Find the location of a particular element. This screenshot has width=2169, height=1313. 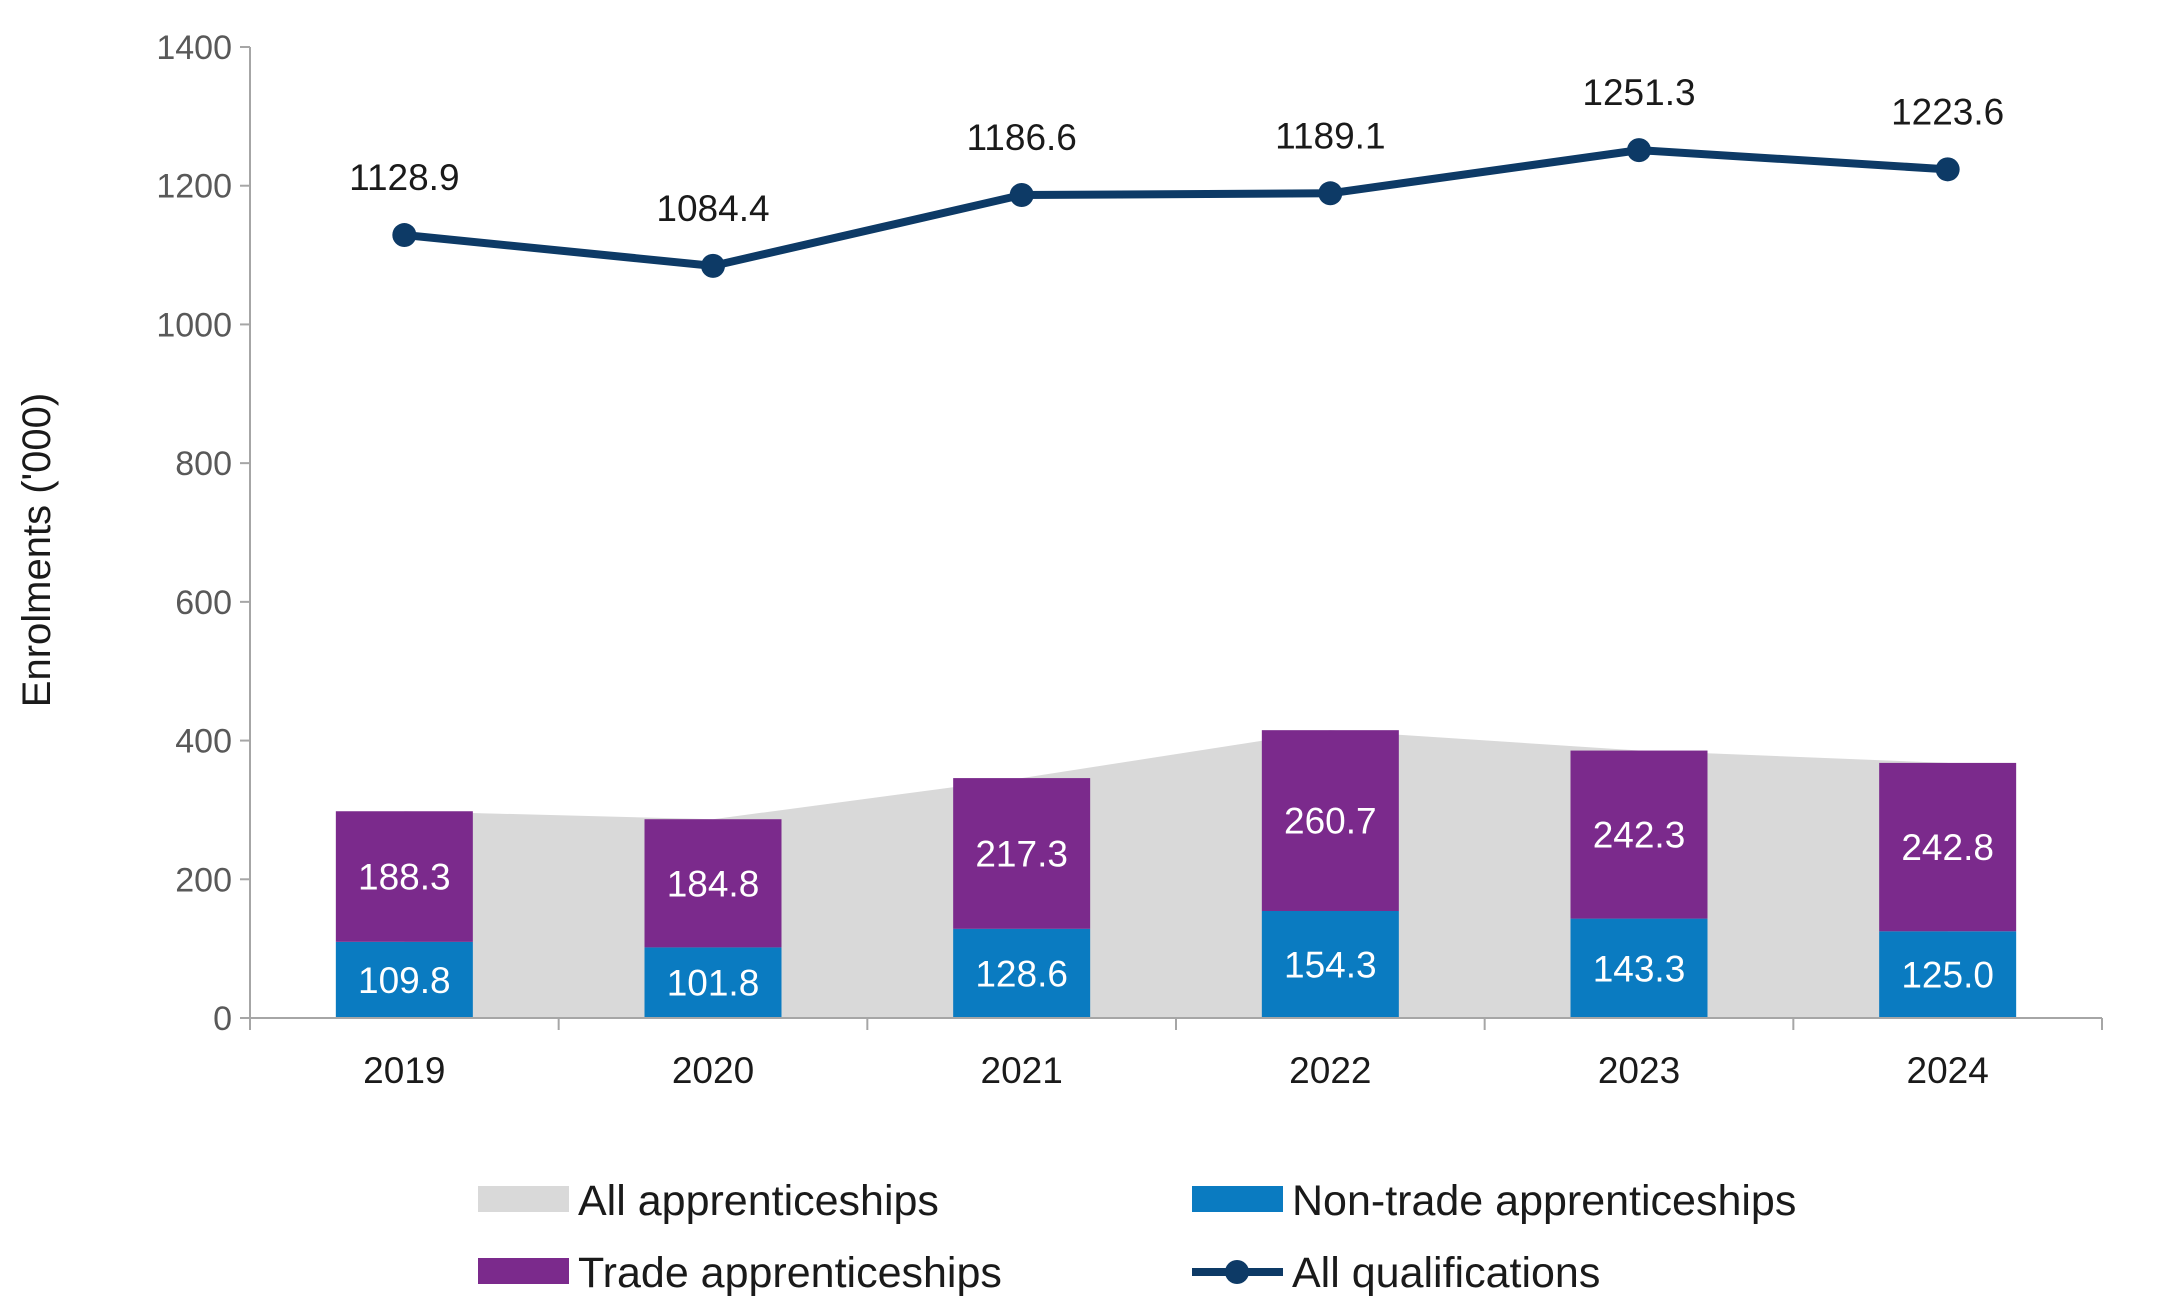

y-tick-label-800: 800 is located at coordinates (203, 464).